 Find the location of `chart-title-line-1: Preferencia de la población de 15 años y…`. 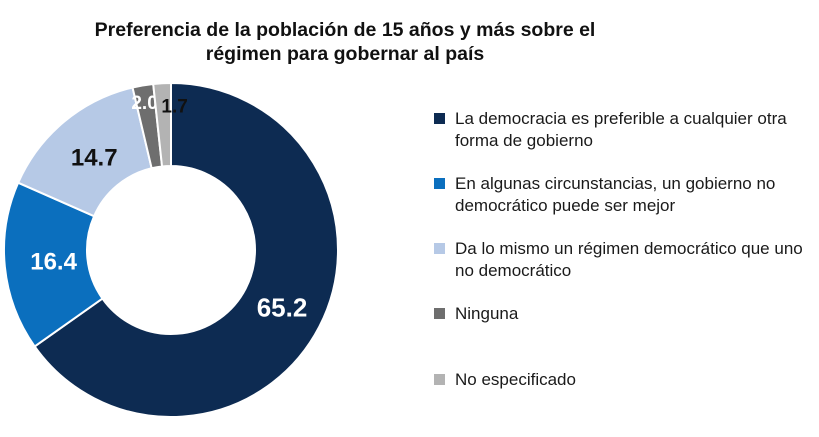

chart-title-line-1: Preferencia de la población de 15 años y… is located at coordinates (345, 30).